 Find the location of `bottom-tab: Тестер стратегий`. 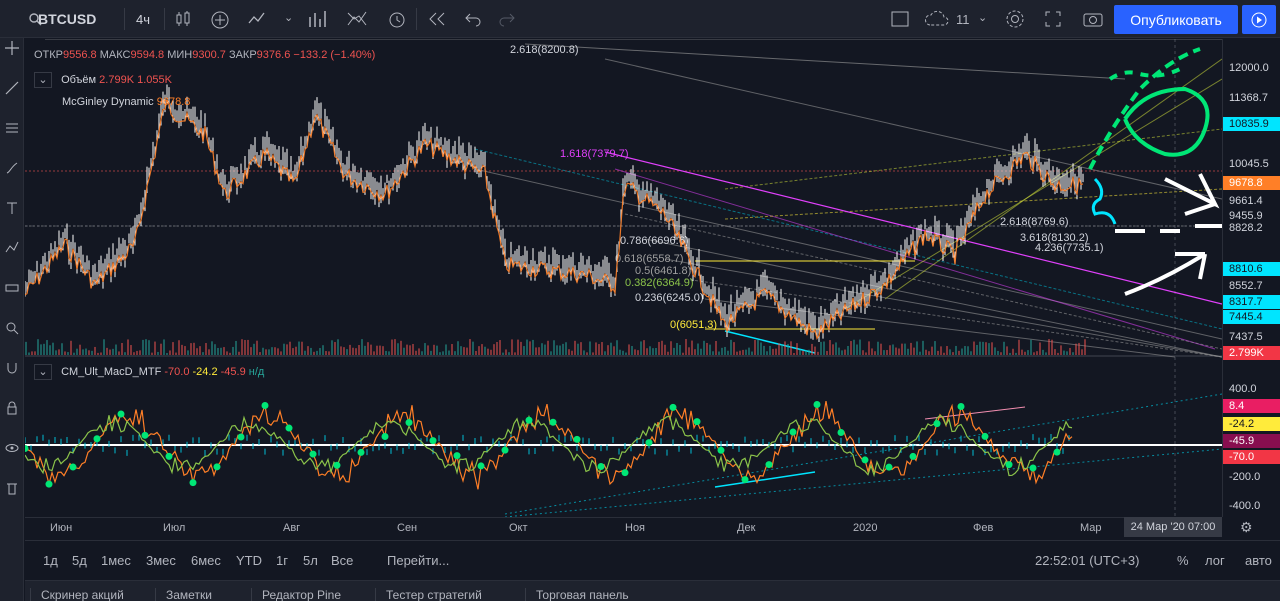

bottom-tab: Тестер стратегий is located at coordinates (433, 594).